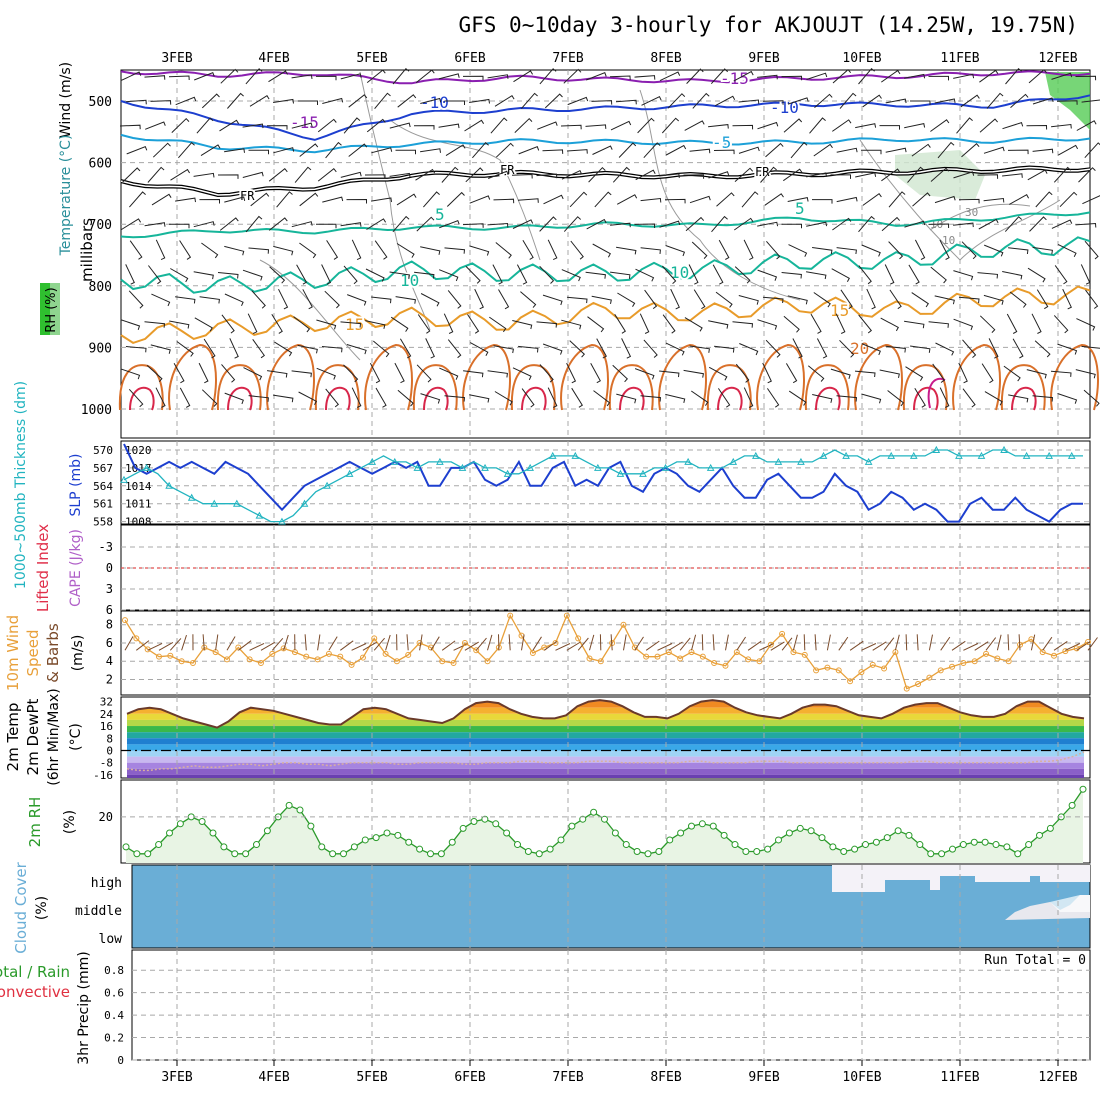 Image resolution: width=1100 pixels, height=1100 pixels. Describe the element at coordinates (76, 737) in the screenshot. I see `temp-unit-label: (°C)` at that location.